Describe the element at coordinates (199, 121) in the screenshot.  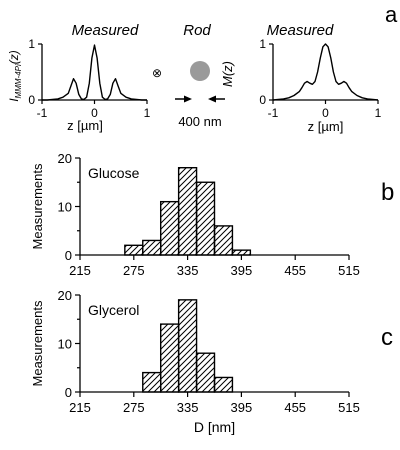
I see `scale-label: 400 nm` at that location.